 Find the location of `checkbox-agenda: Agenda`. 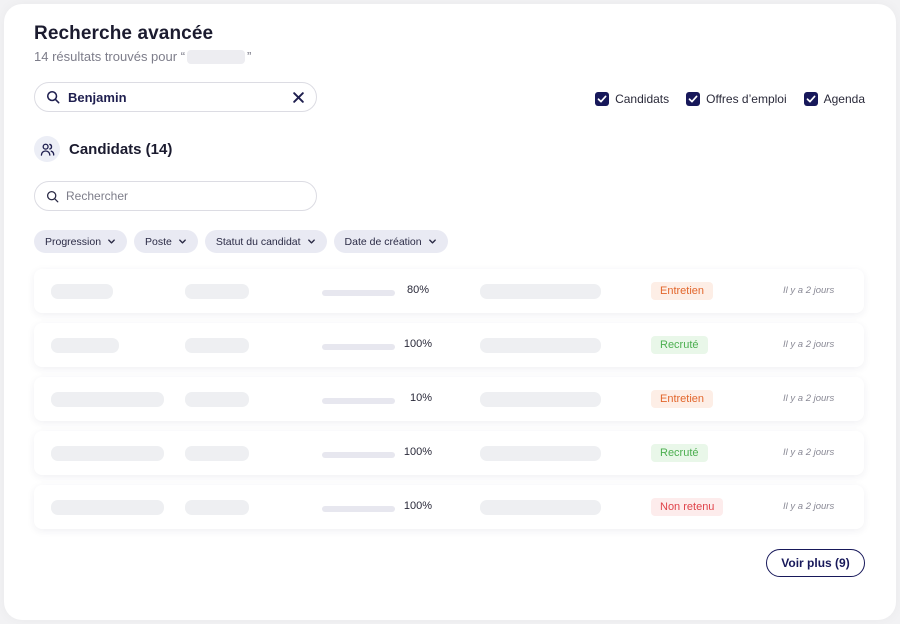

checkbox-agenda: Agenda is located at coordinates (834, 99).